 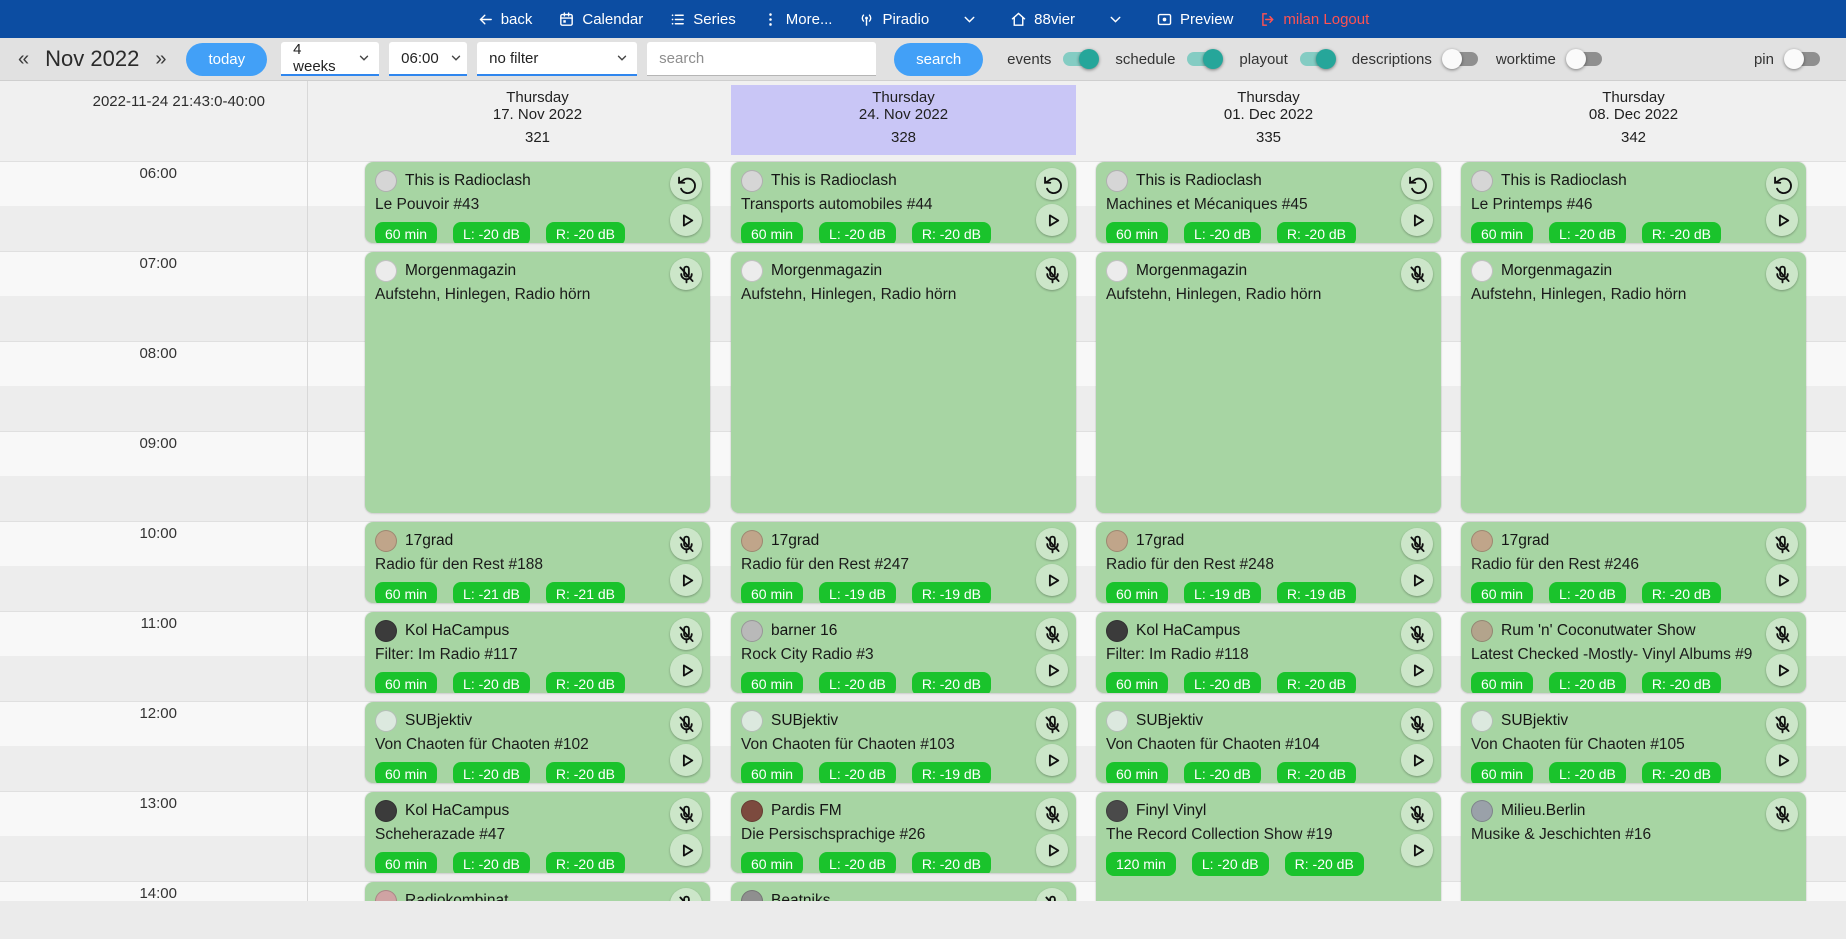 What do you see at coordinates (1584, 59) in the screenshot?
I see `worktime-switch` at bounding box center [1584, 59].